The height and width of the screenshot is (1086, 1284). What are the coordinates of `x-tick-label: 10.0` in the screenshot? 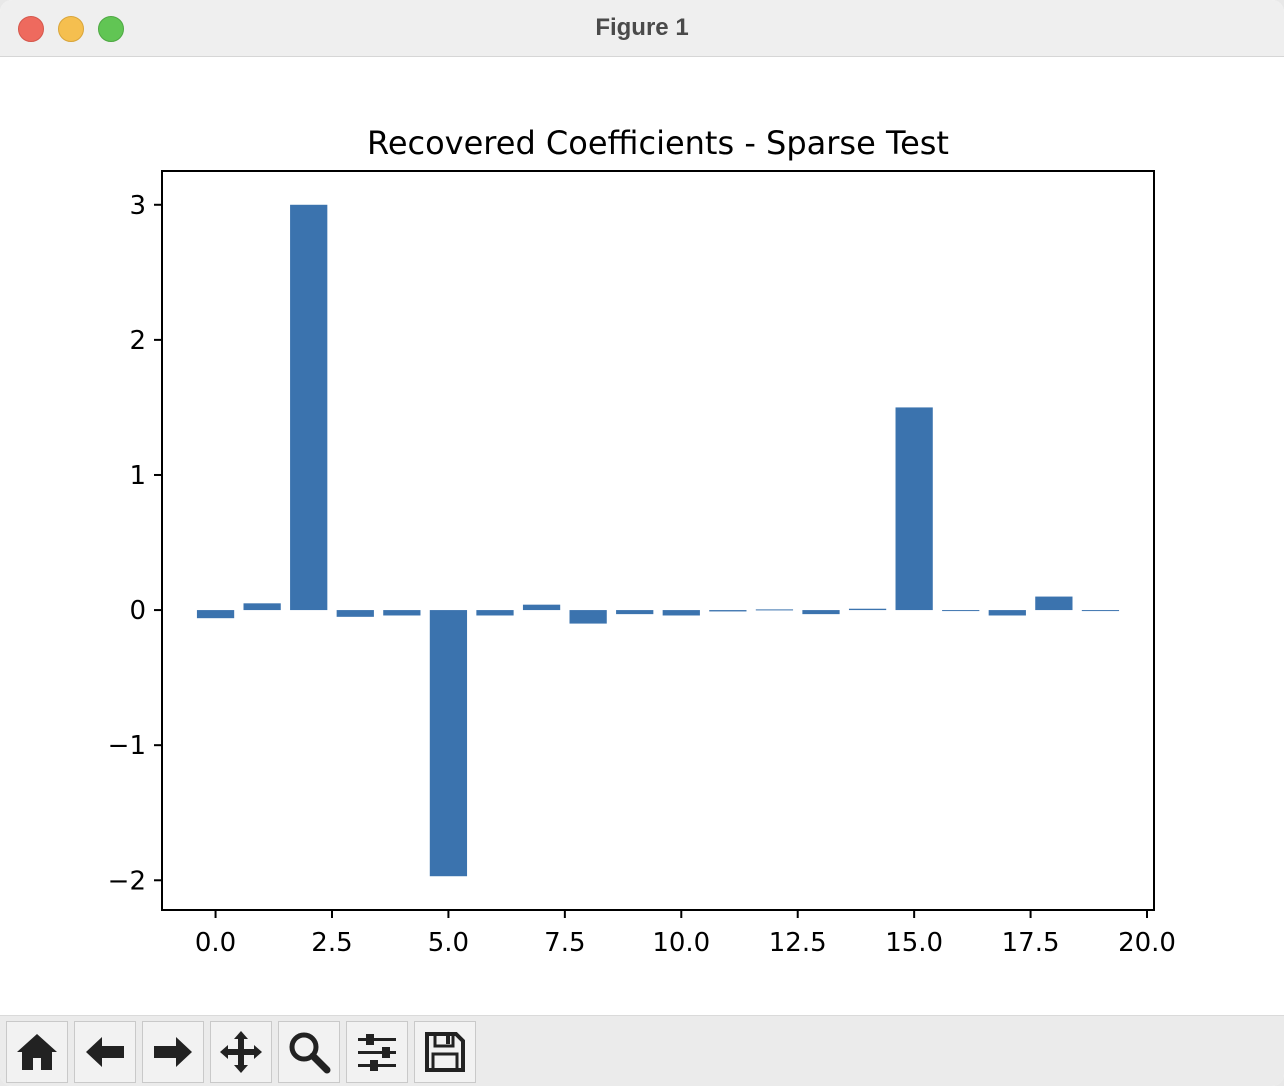 It's located at (681, 943).